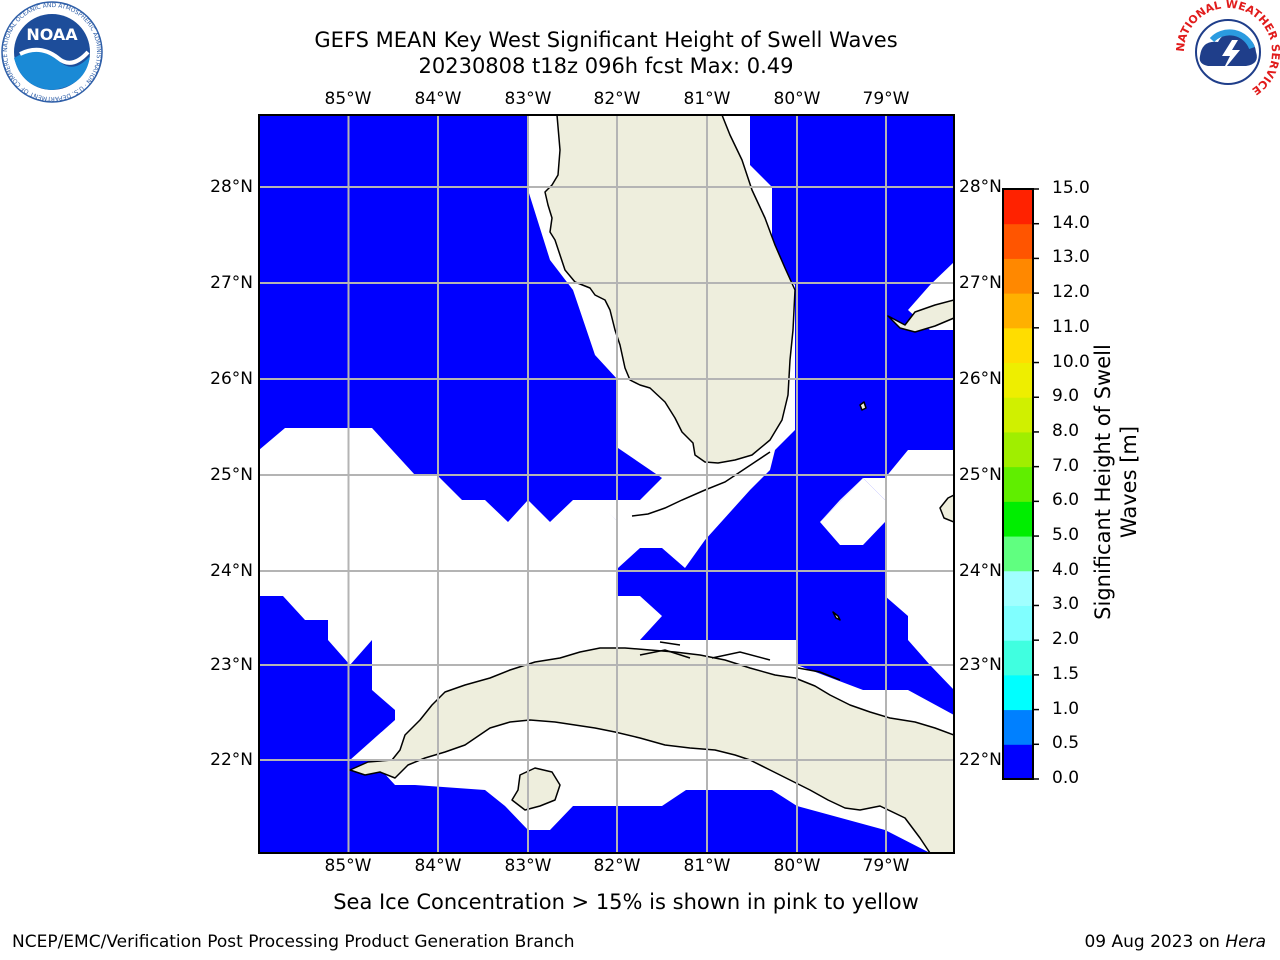  Describe the element at coordinates (1066, 778) in the screenshot. I see `colorbar-tick-label: 0.0` at that location.